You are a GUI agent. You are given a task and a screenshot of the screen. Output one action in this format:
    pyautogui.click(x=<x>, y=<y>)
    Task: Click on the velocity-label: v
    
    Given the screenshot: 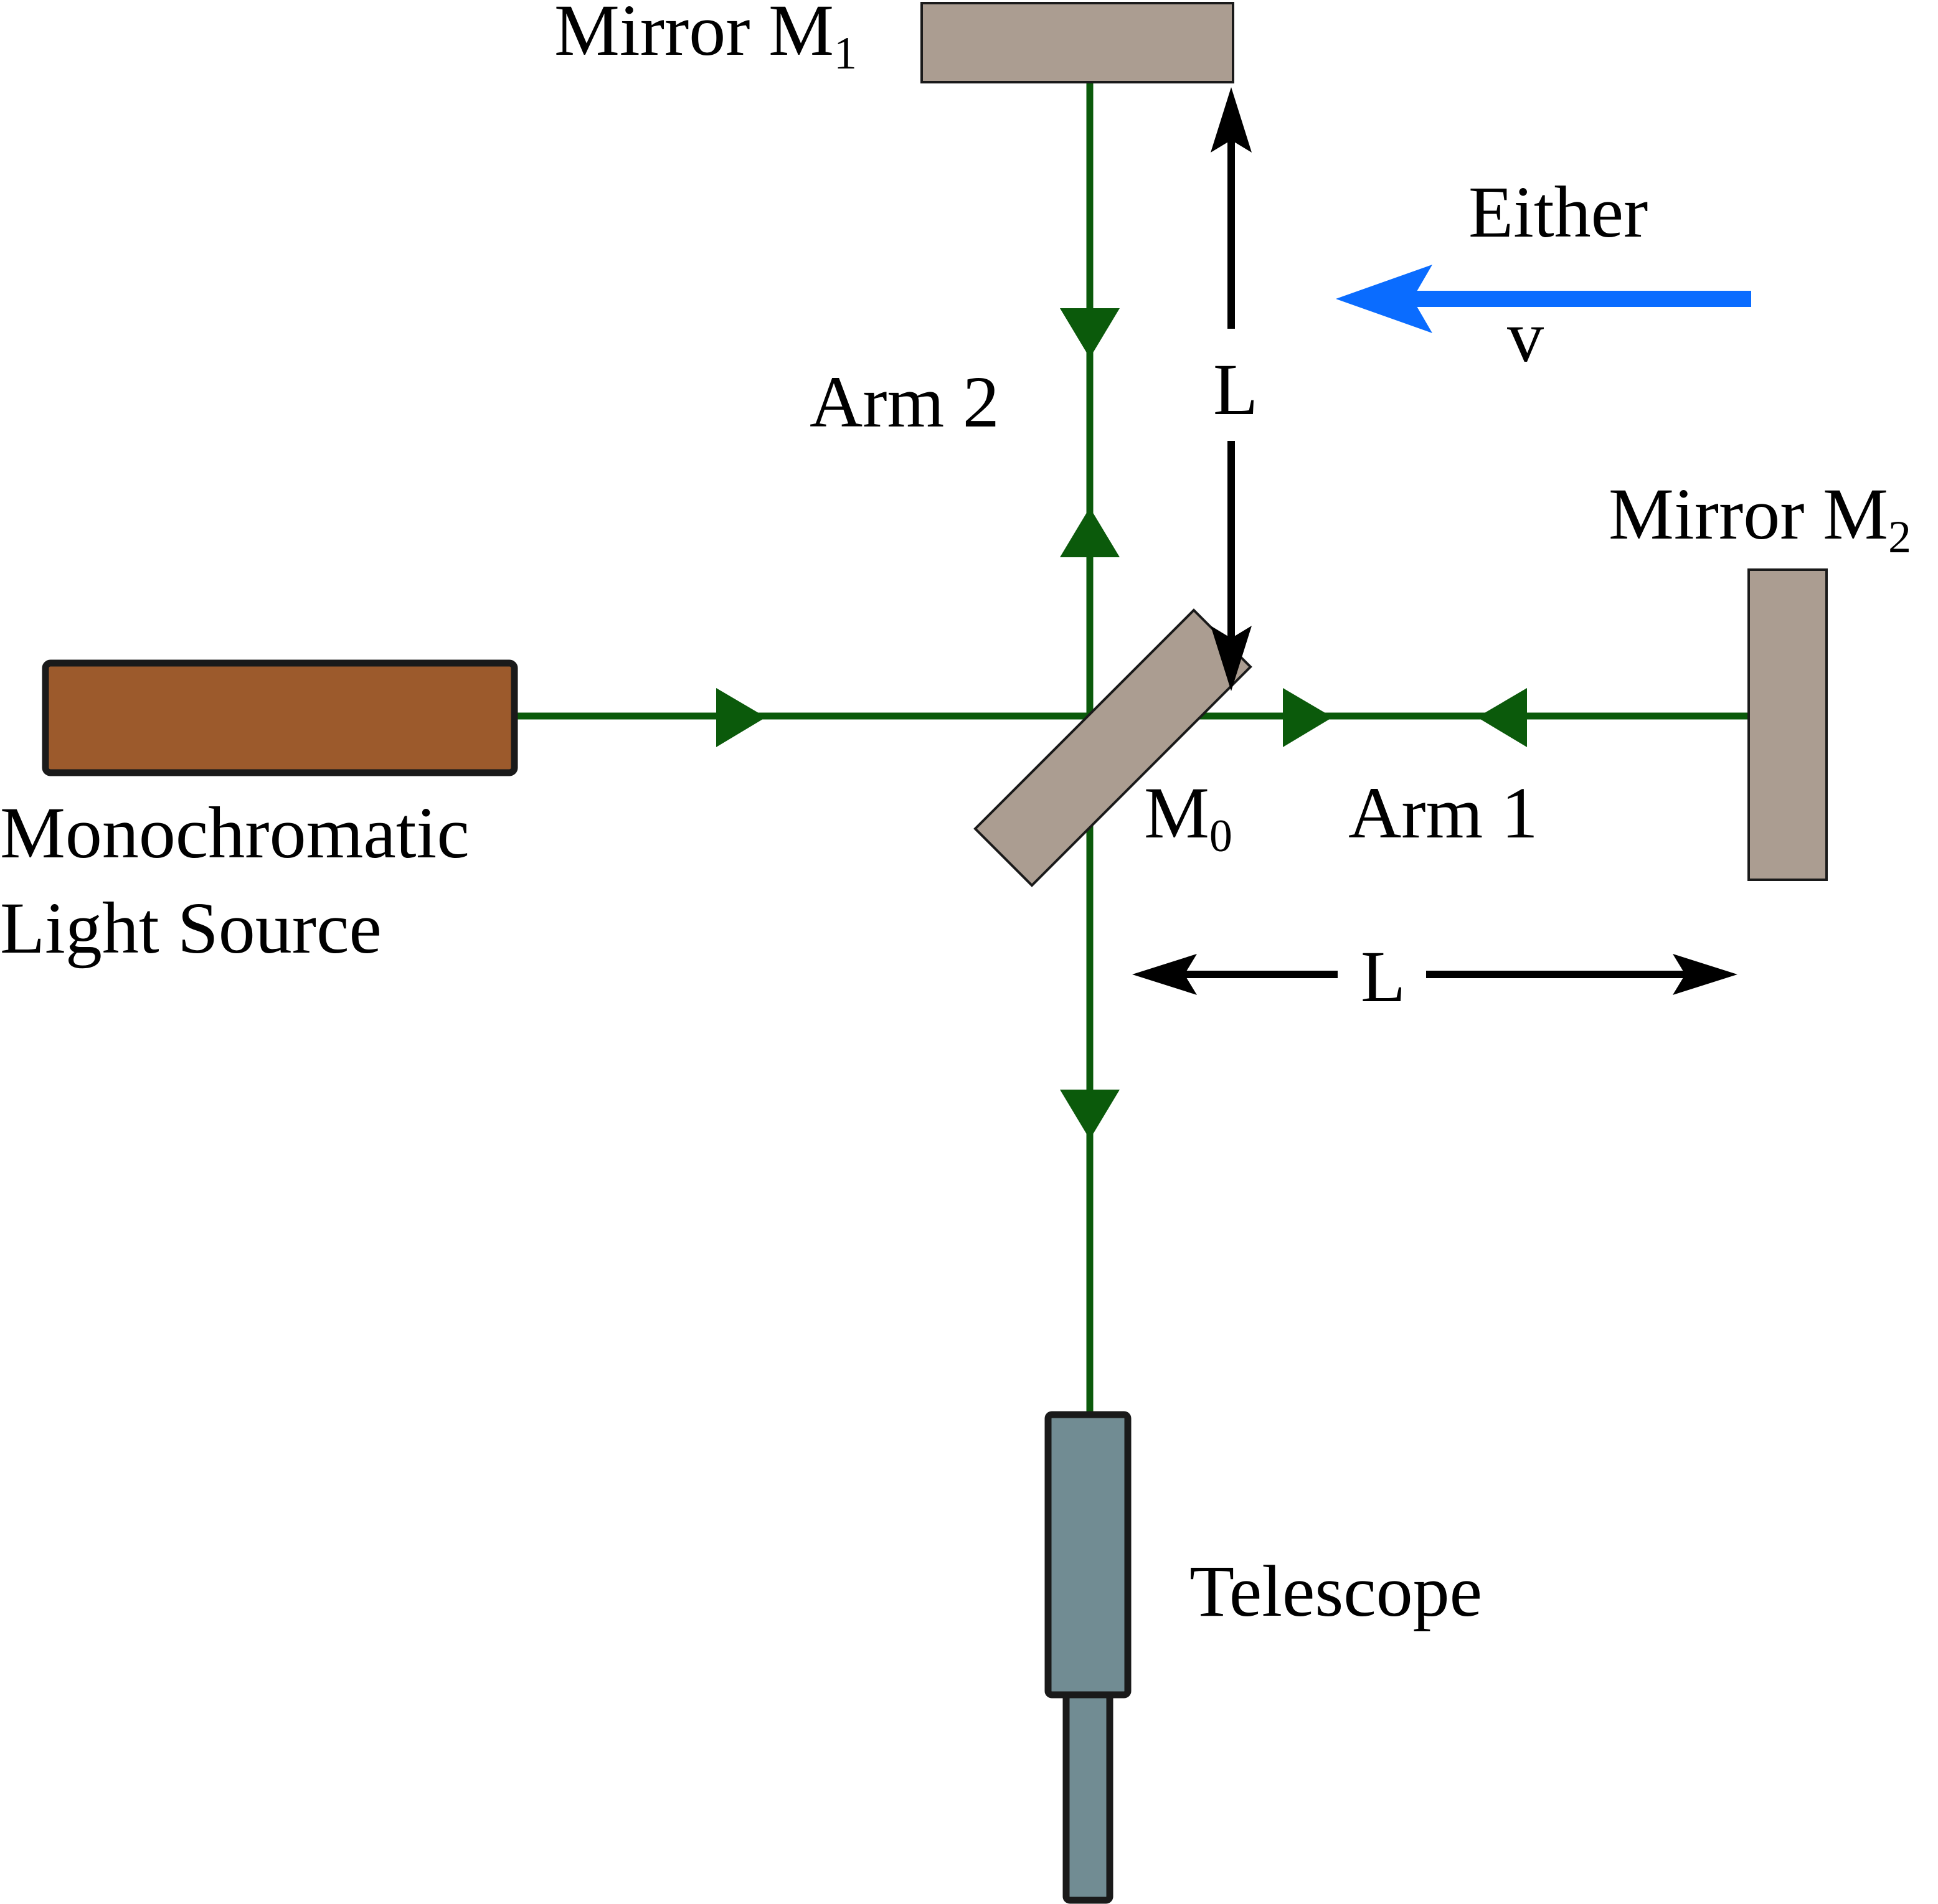 What is the action you would take?
    pyautogui.click(x=1525, y=336)
    